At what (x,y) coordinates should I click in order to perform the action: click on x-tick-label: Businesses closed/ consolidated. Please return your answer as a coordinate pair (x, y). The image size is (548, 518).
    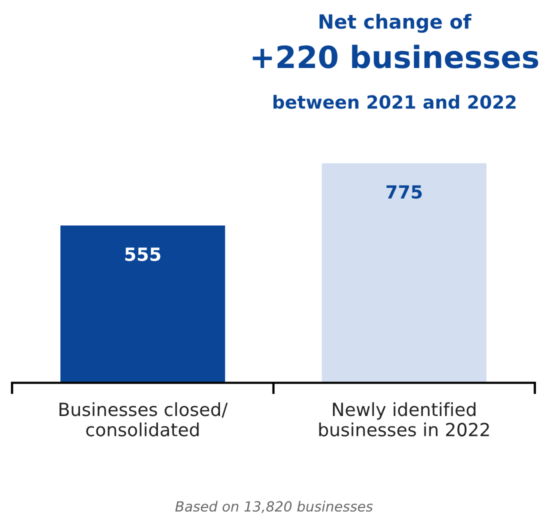
    Looking at the image, I should click on (144, 419).